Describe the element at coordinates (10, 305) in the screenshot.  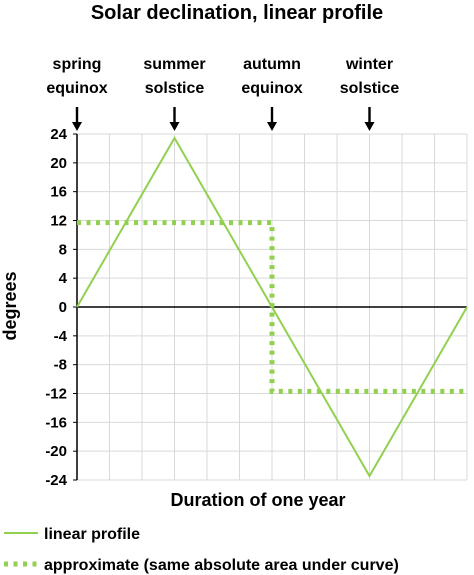
I see `y-axis-label: degrees` at that location.